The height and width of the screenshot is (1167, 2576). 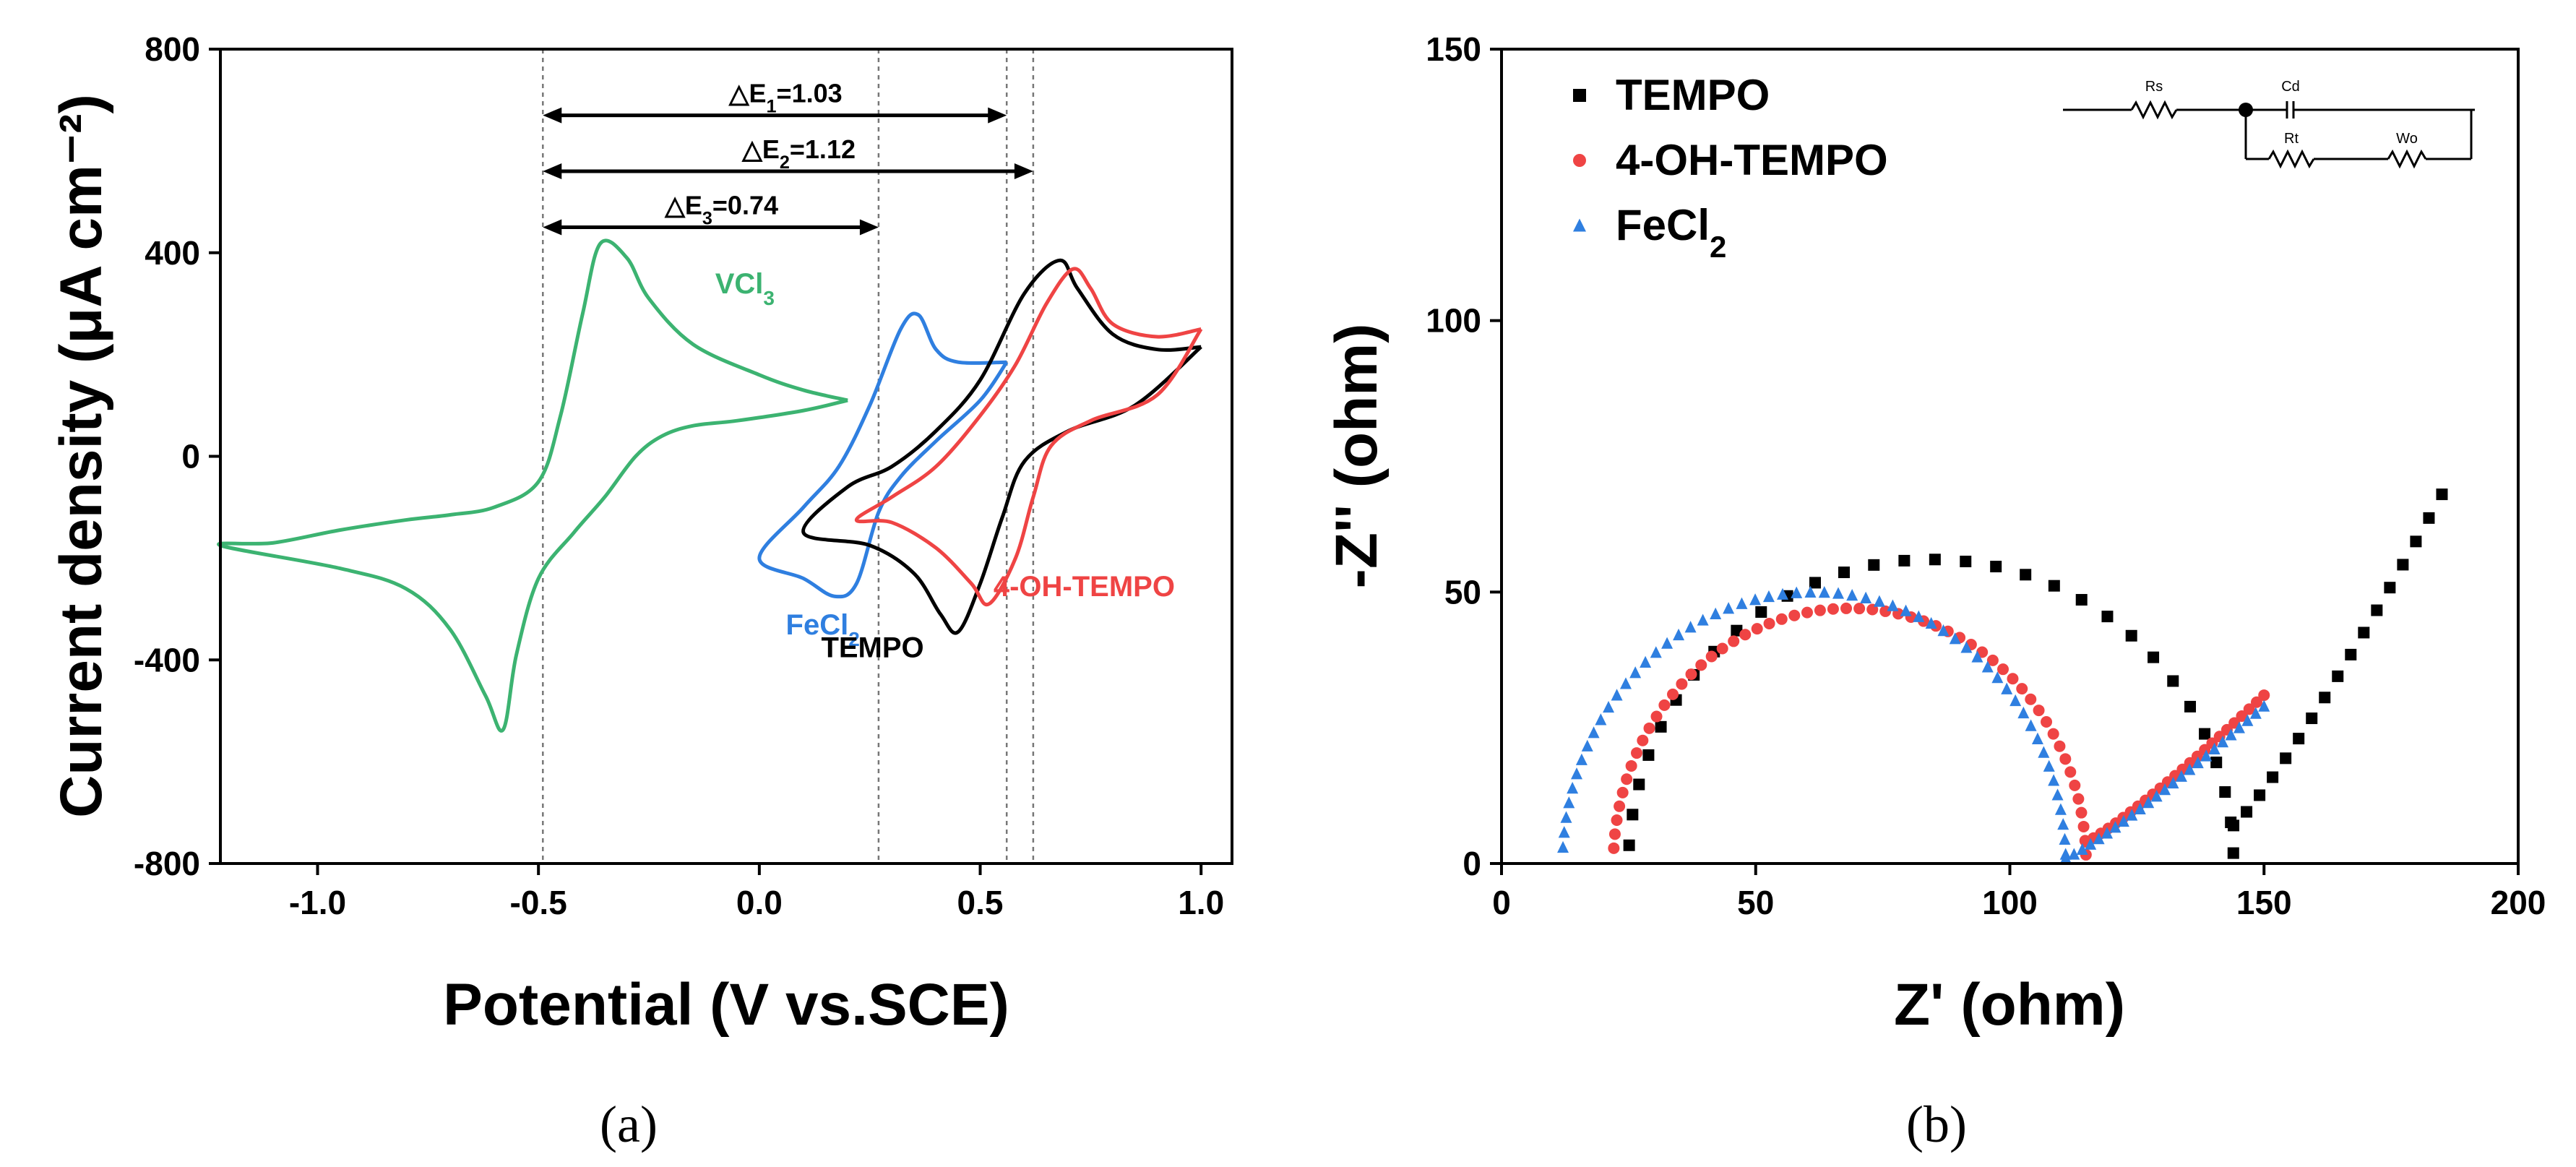 What do you see at coordinates (1357, 456) in the screenshot?
I see `y-axis-label-b: -Z'' (ohm)` at bounding box center [1357, 456].